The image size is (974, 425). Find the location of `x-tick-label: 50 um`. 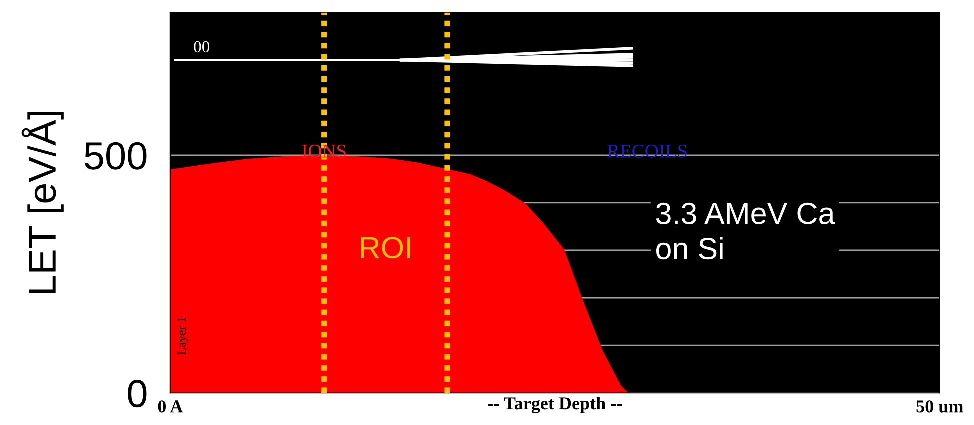

x-tick-label: 50 um is located at coordinates (940, 406).